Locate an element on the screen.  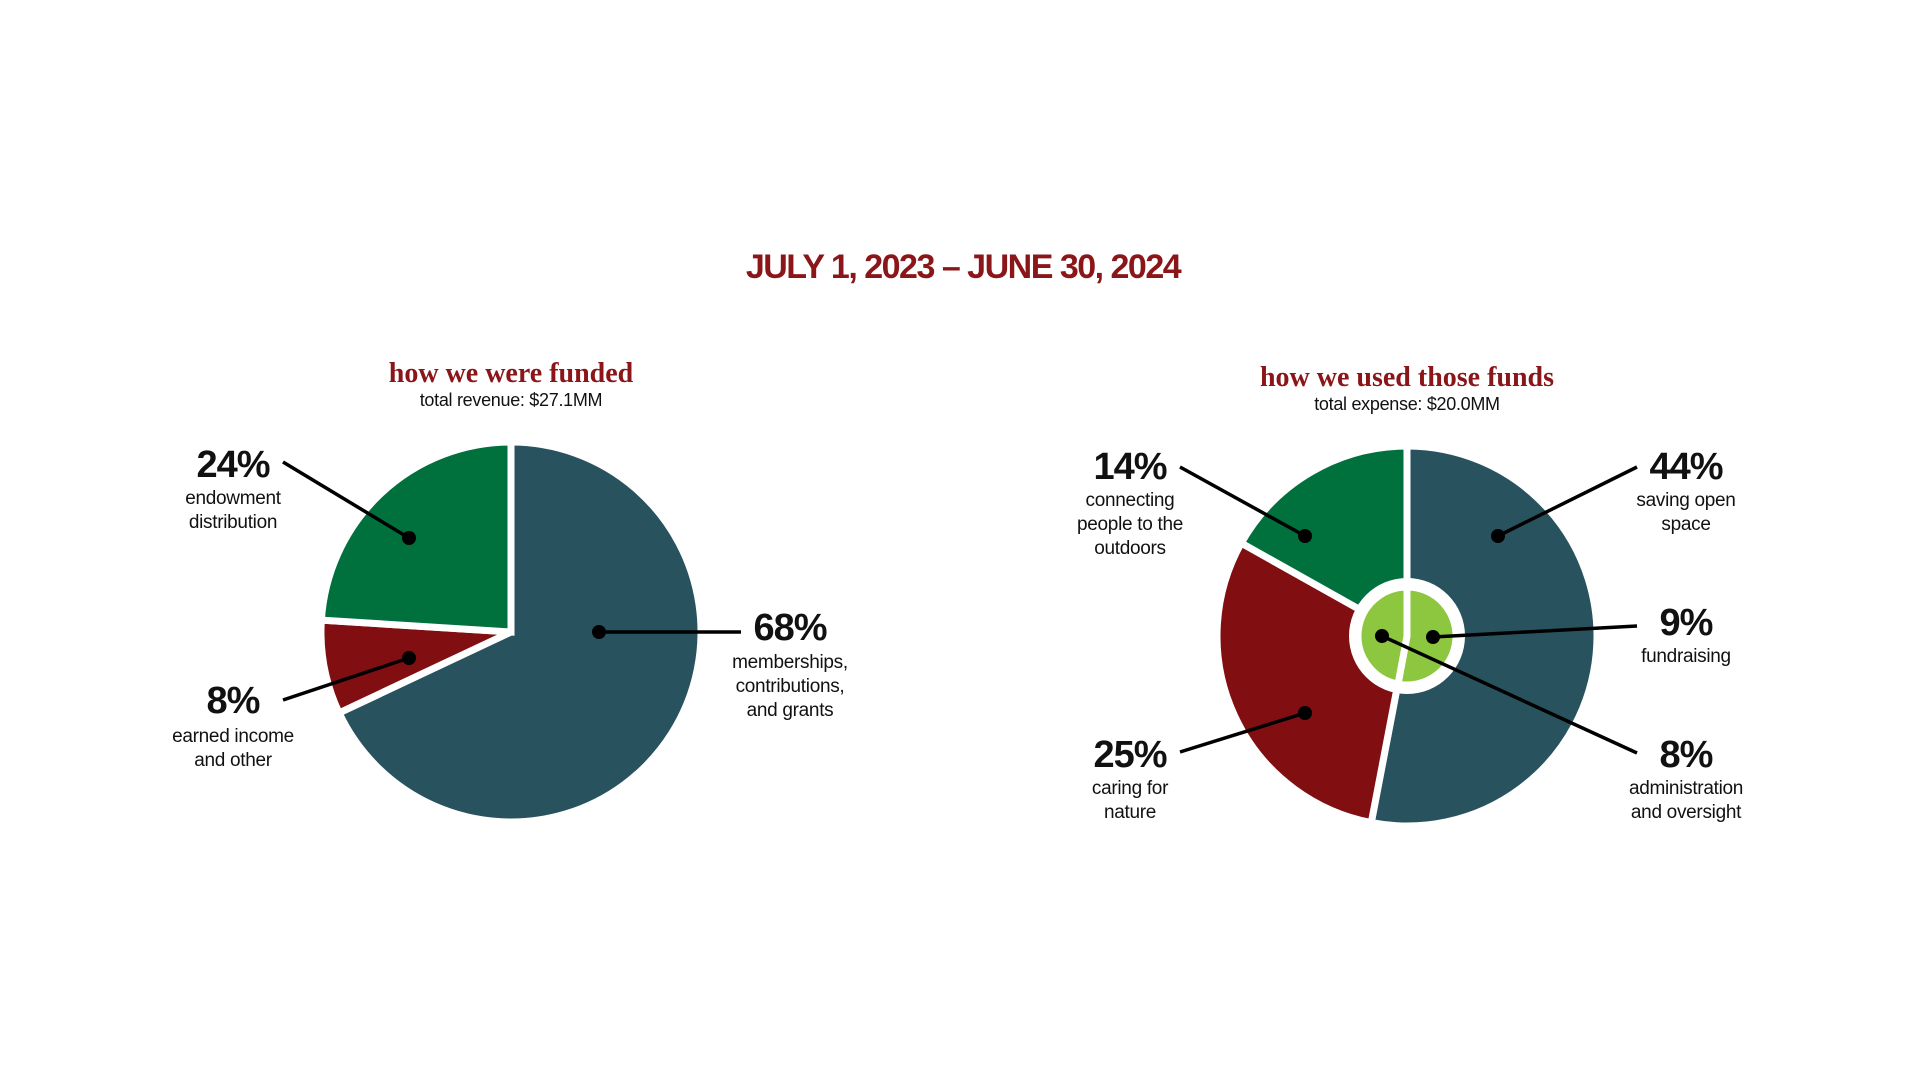
slice-callout: 9%fundraising is located at coordinates (1578, 634).